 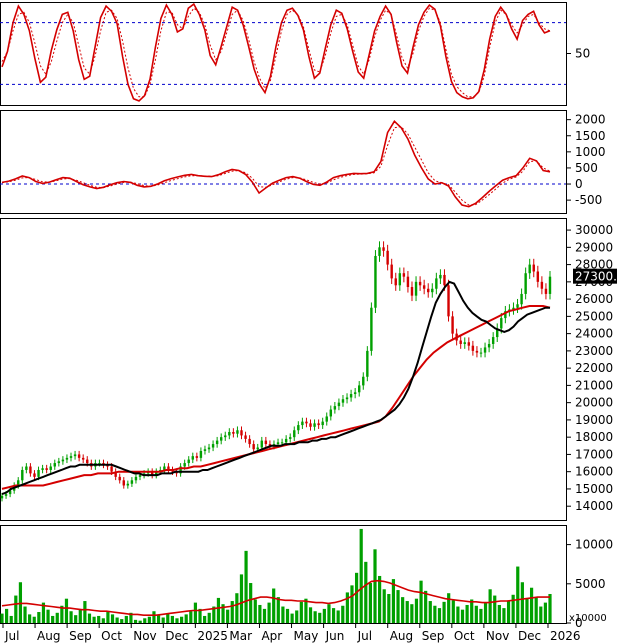 What do you see at coordinates (590, 120) in the screenshot?
I see `y-tick-label: 2000` at bounding box center [590, 120].